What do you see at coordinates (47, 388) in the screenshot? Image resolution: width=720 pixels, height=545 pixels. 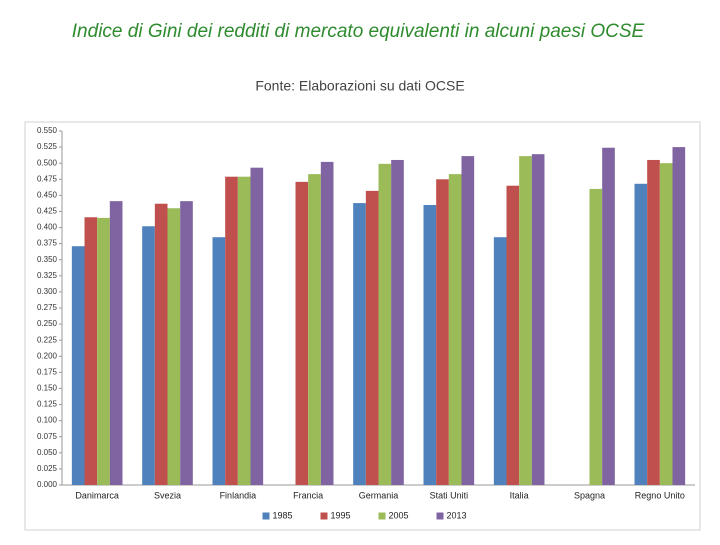 I see `y-tick-label: 0.150` at bounding box center [47, 388].